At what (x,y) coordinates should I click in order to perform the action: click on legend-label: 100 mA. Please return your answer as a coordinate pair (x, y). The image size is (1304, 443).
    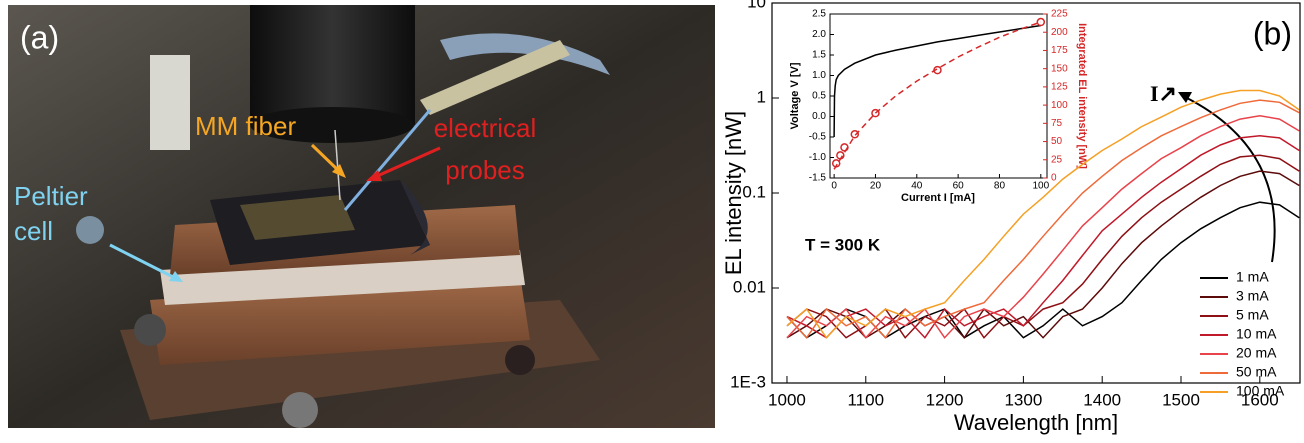
    Looking at the image, I should click on (1260, 391).